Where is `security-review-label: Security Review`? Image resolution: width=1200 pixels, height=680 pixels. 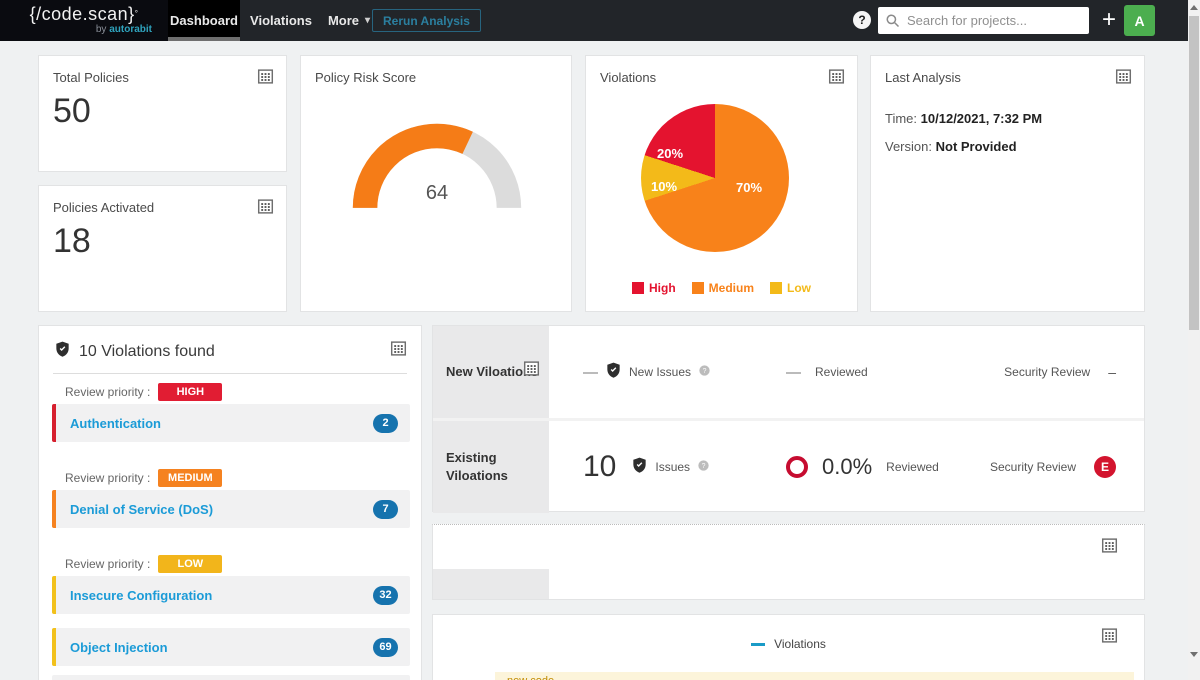 security-review-label: Security Review is located at coordinates (1047, 372).